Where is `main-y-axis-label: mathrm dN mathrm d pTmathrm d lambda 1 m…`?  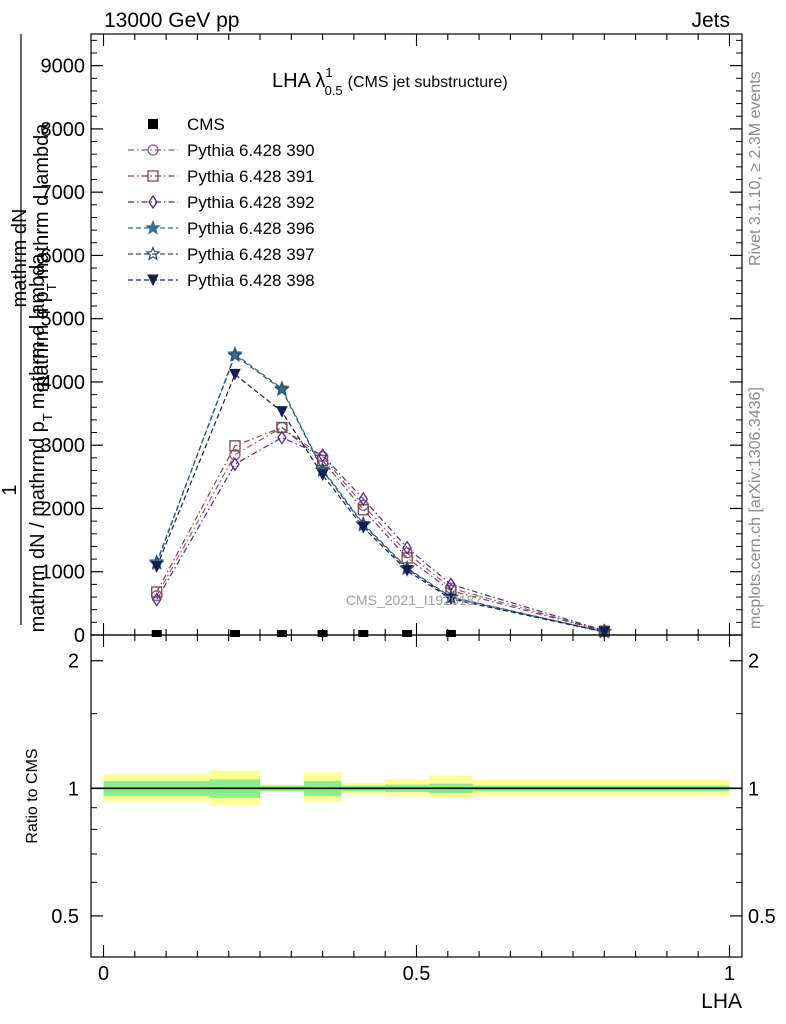
main-y-axis-label: mathrm dN mathrm d pTmathrm d lambda 1 m… is located at coordinates (29, 333).